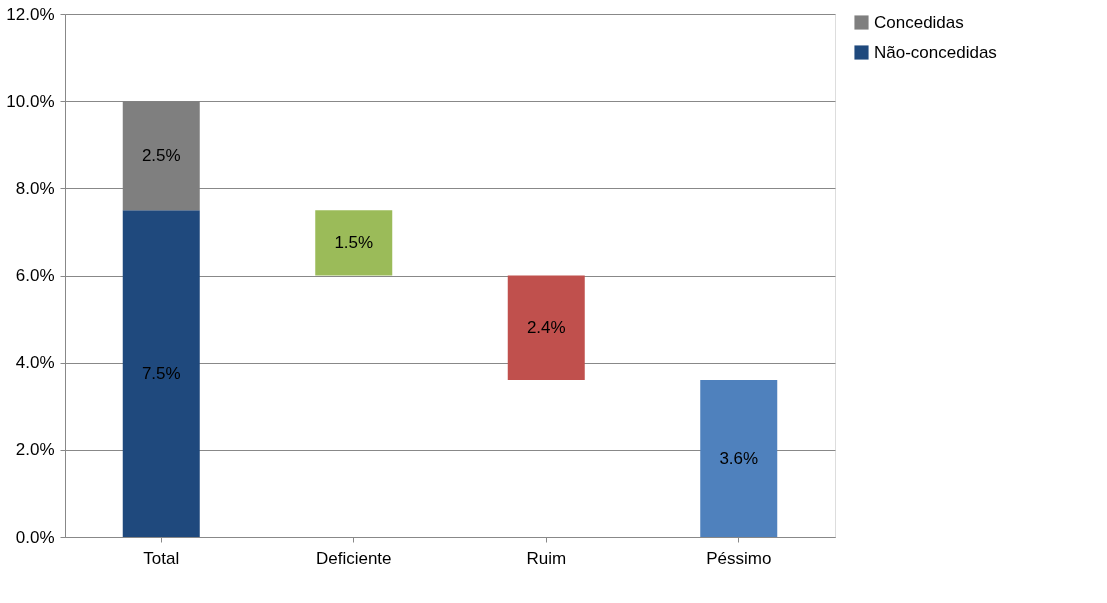 The width and height of the screenshot is (1107, 603). Describe the element at coordinates (35, 363) in the screenshot. I see `y-tick-label: 4.0%` at that location.